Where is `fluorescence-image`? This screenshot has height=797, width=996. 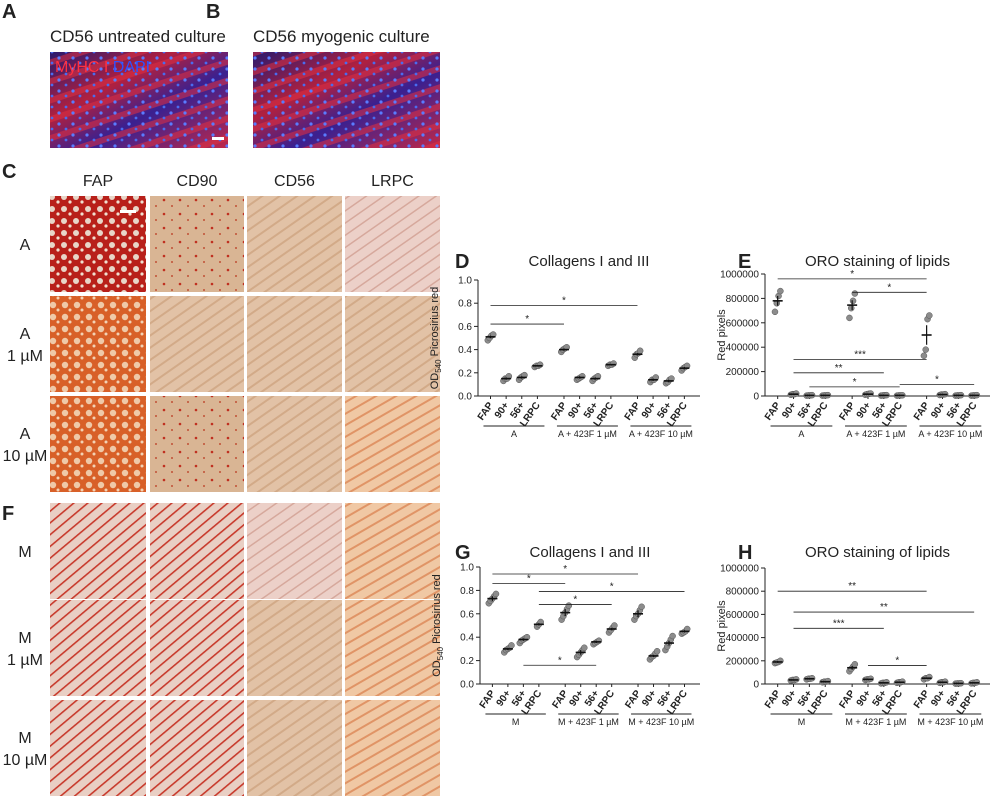
fluorescence-image is located at coordinates (139, 100).